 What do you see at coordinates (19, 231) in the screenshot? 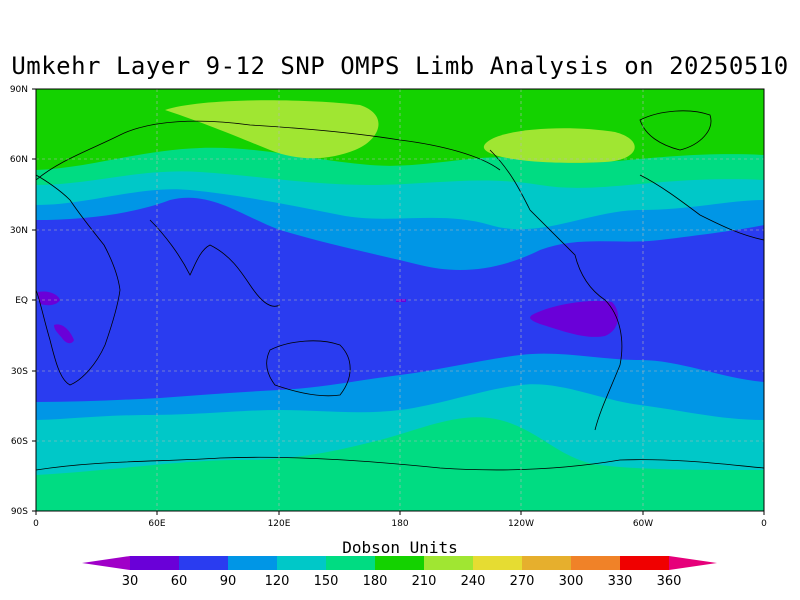
I see `lat-label: 30N` at bounding box center [19, 231].